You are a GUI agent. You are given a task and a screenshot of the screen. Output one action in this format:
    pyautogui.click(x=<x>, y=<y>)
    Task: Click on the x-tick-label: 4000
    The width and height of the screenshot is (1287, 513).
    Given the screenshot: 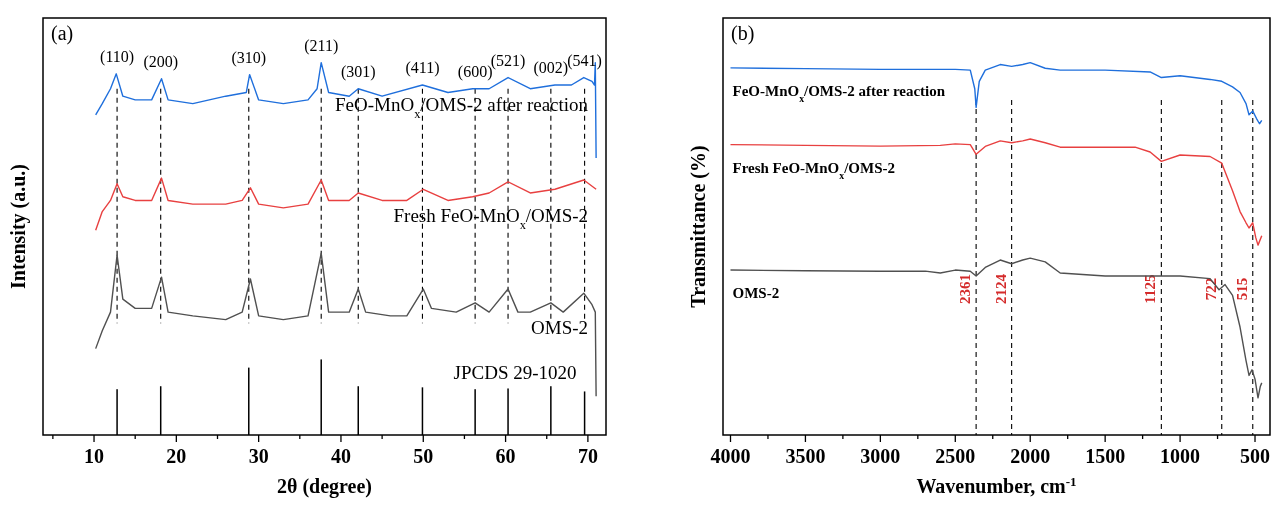 What is the action you would take?
    pyautogui.click(x=730, y=456)
    